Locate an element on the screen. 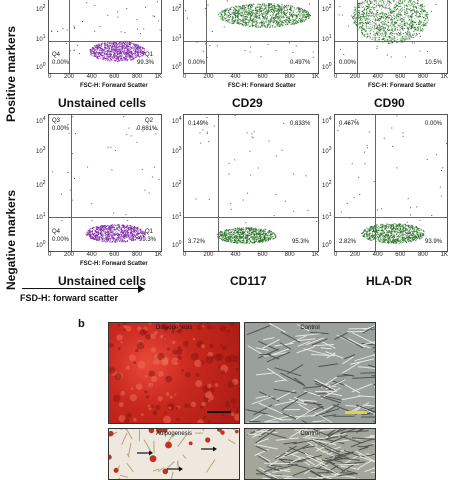 This screenshot has width=474, height=480. quad-ul-value: 0.149% is located at coordinates (198, 124).